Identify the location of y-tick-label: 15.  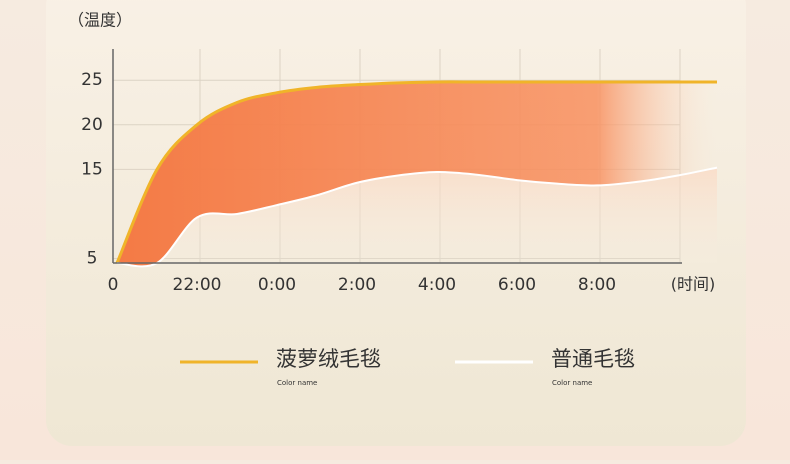
(92, 169).